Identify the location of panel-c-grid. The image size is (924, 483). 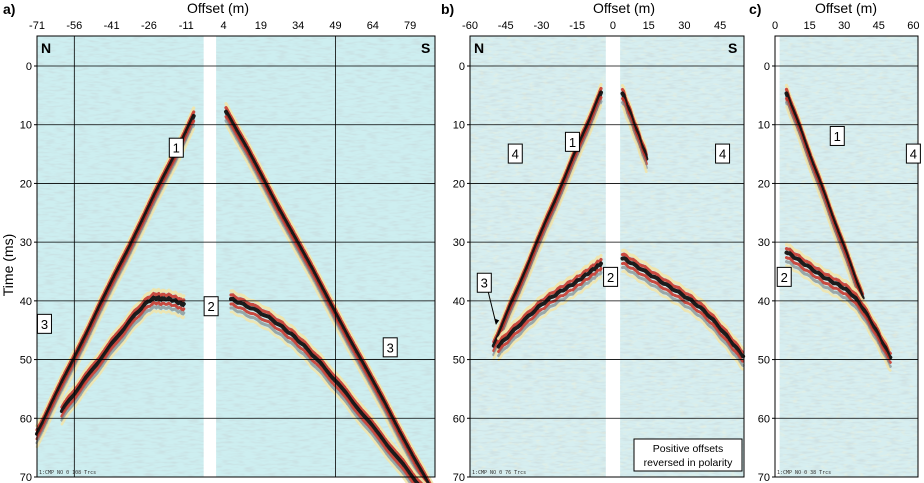
(846, 271).